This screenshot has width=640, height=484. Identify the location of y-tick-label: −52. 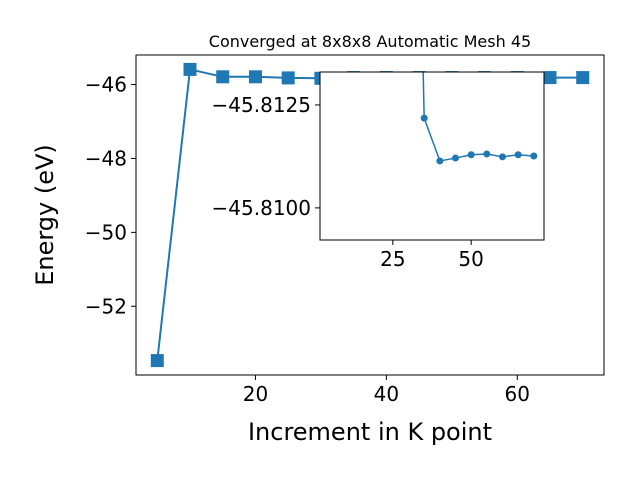
(106, 306).